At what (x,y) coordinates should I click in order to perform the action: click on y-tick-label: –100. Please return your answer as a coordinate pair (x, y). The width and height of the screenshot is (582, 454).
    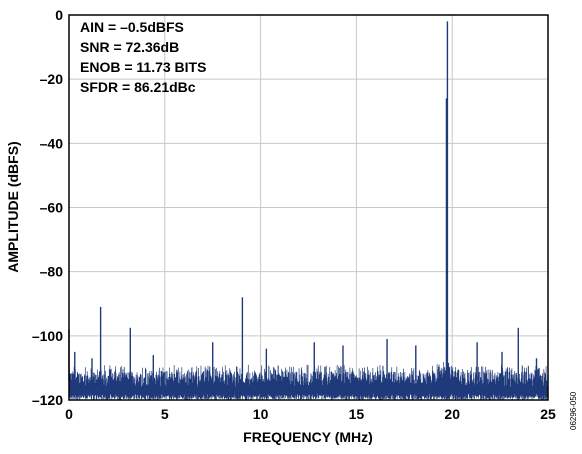
    Looking at the image, I should click on (47, 336).